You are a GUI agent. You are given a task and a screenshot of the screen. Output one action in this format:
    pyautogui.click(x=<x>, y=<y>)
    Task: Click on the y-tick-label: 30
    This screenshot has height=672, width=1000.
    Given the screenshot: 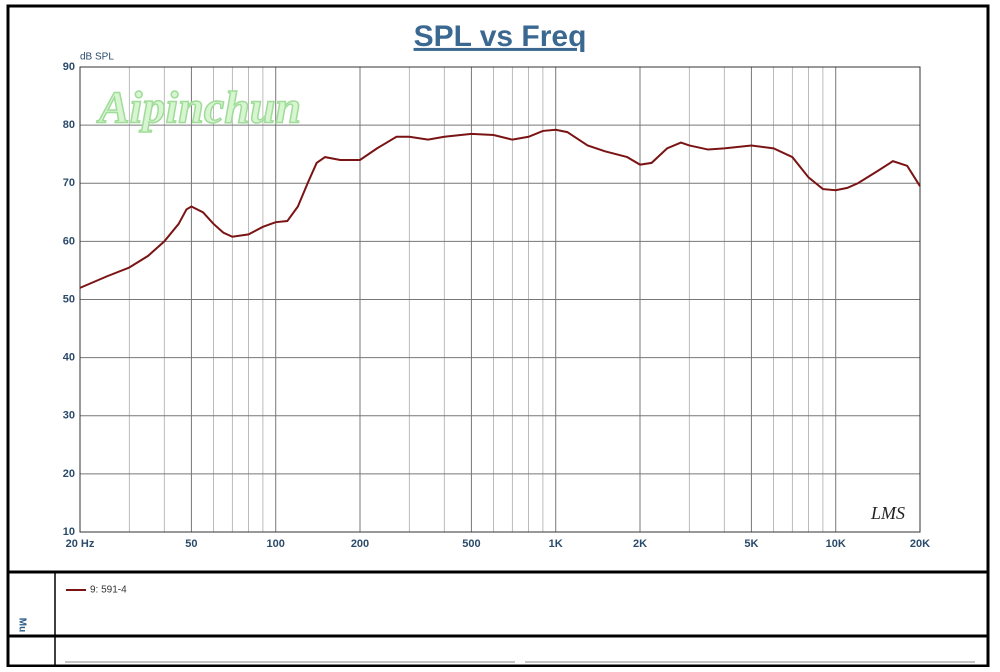 What is the action you would take?
    pyautogui.click(x=69, y=416)
    